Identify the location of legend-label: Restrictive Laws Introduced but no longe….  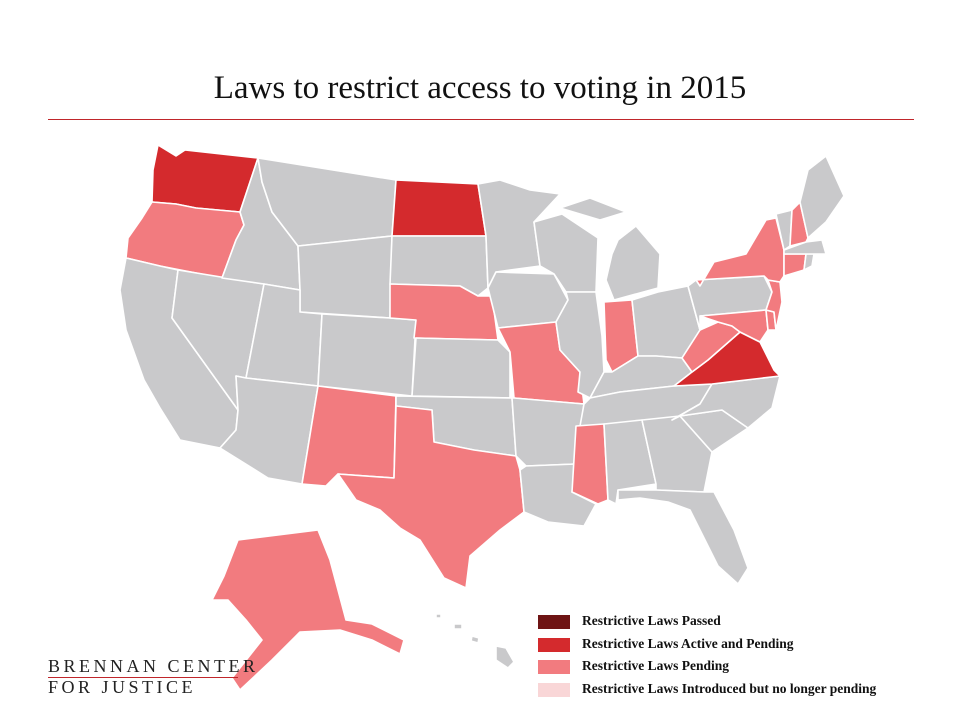
(729, 688).